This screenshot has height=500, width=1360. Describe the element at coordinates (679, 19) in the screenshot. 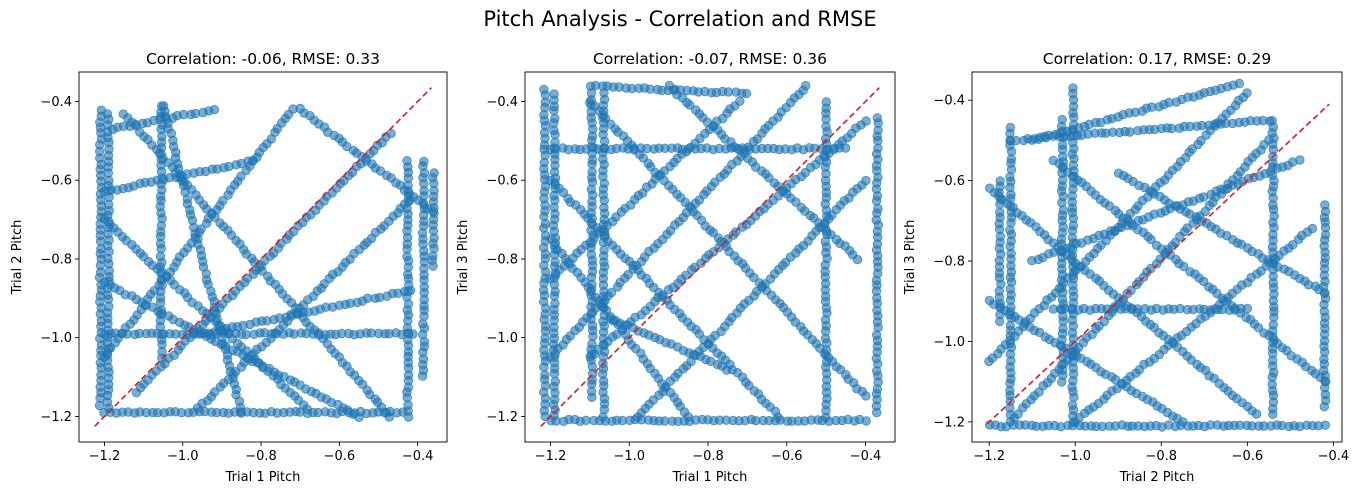

I see `figure-suptitle: Pitch Analysis - Correlation and RMSE` at that location.